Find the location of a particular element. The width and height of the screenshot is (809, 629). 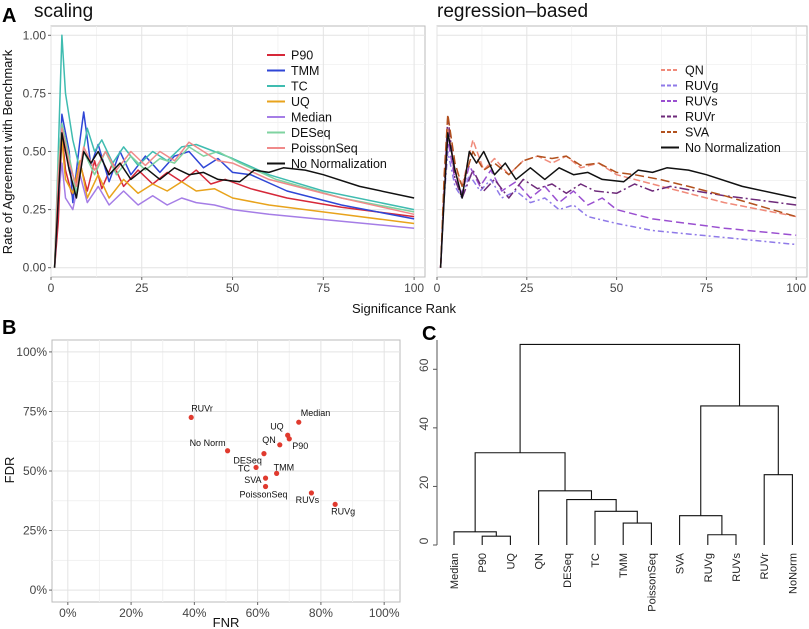

panel-a-regression-title: regression–based is located at coordinates (512, 11).